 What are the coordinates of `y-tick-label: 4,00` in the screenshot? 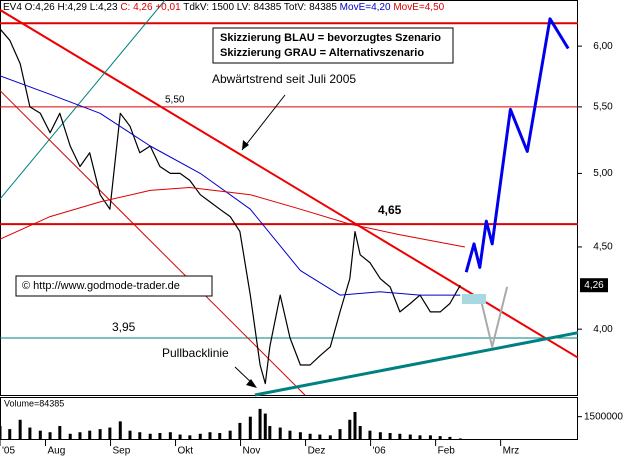 It's located at (603, 329).